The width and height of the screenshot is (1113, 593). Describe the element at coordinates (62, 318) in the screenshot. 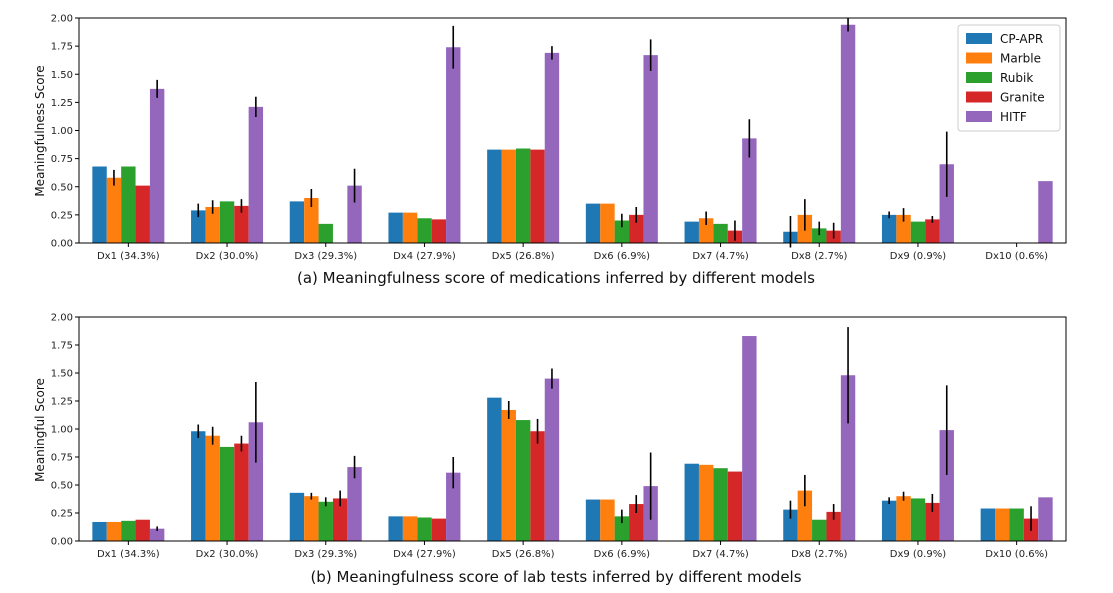

I see `y-tick-label: 2.00` at that location.